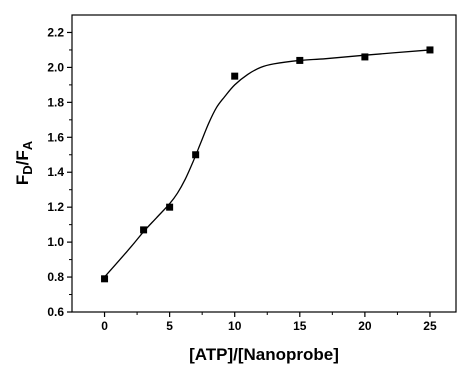  I want to click on y-tick-label: 1.2, so click(55, 207).